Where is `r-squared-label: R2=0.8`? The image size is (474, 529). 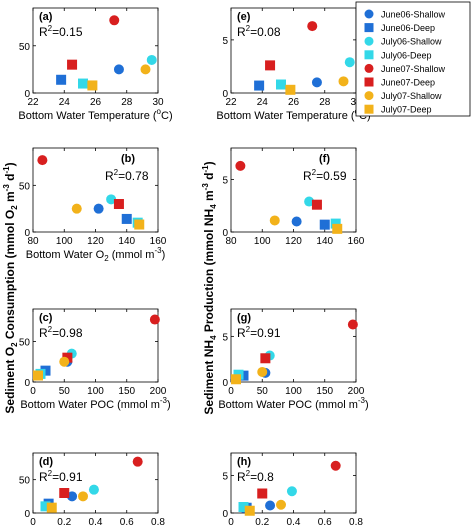
r-squared-label: R2=0.8 is located at coordinates (255, 476).